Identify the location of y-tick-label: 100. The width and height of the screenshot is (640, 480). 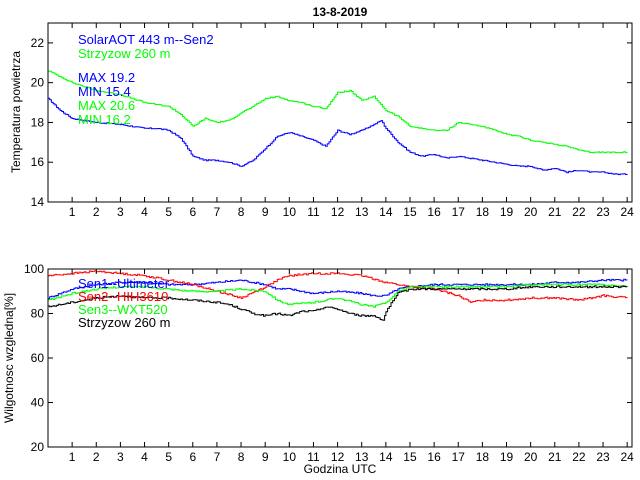
(34, 269).